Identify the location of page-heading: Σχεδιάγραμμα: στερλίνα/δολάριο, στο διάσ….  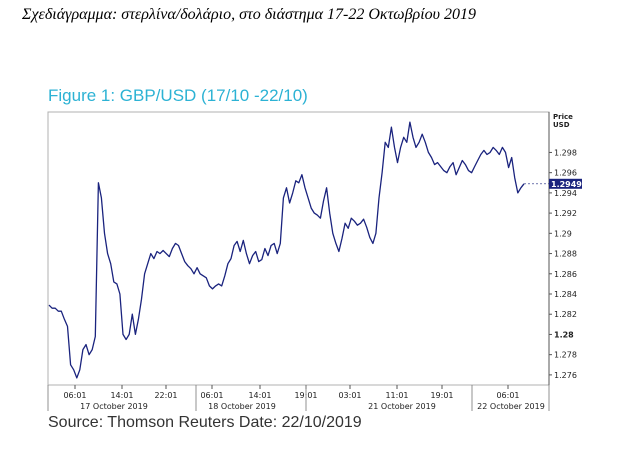
(249, 14).